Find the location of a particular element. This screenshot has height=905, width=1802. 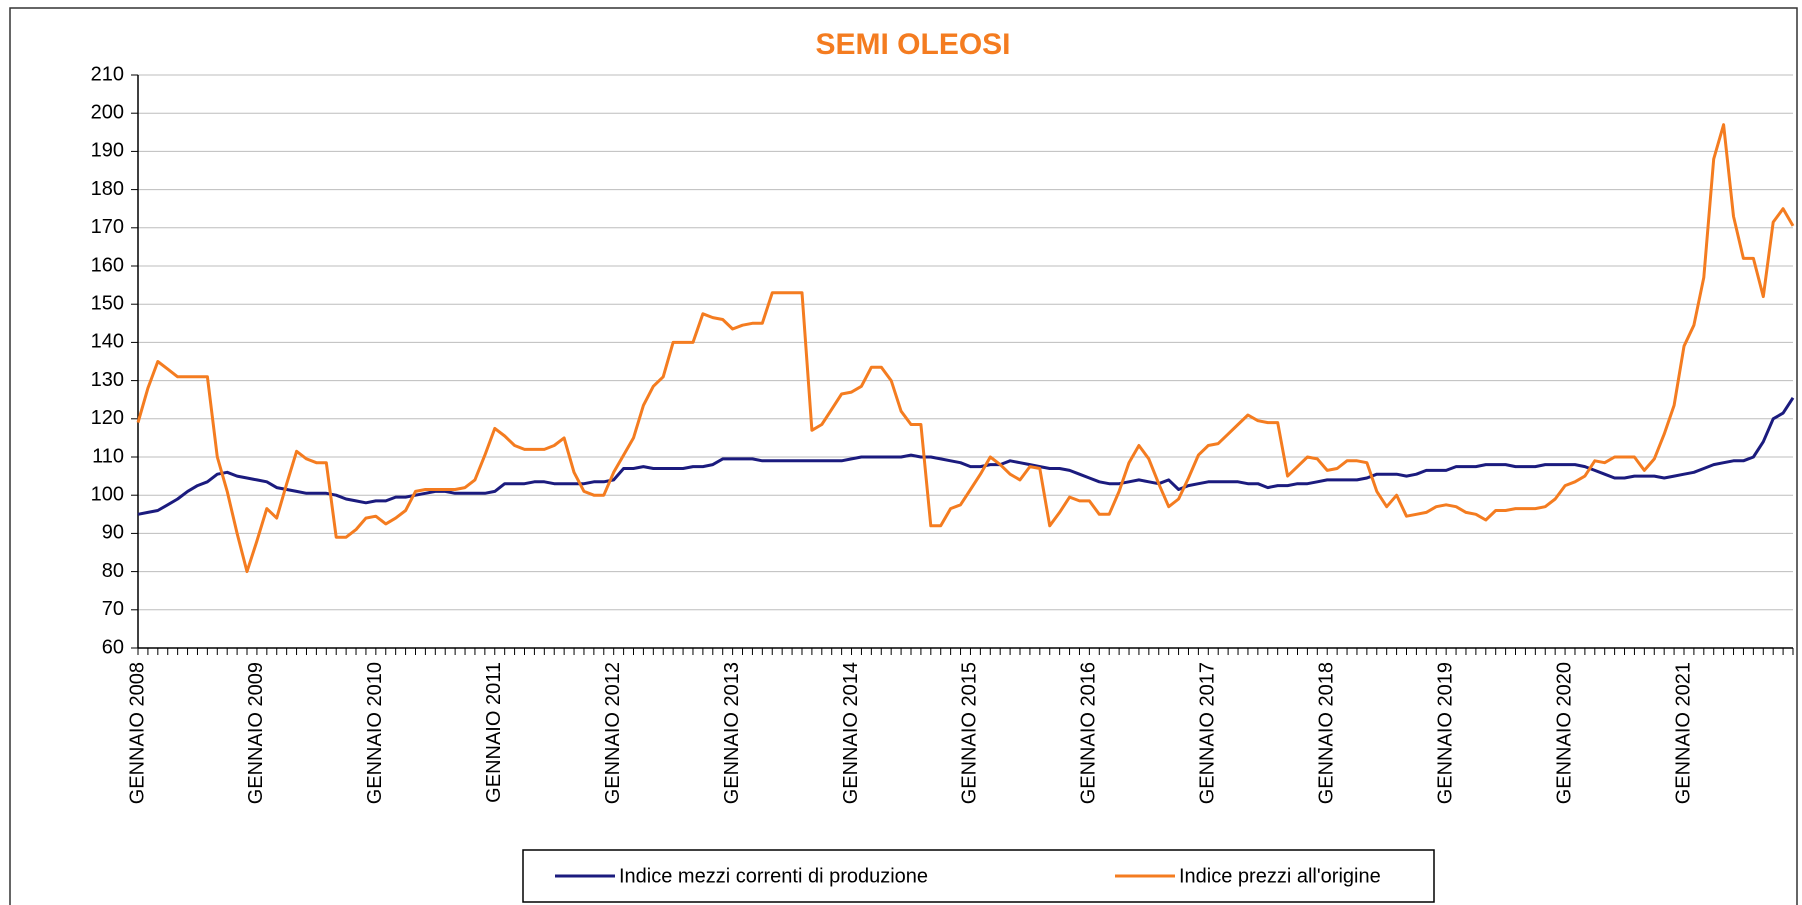

y-tick-label: 150 is located at coordinates (107, 303).